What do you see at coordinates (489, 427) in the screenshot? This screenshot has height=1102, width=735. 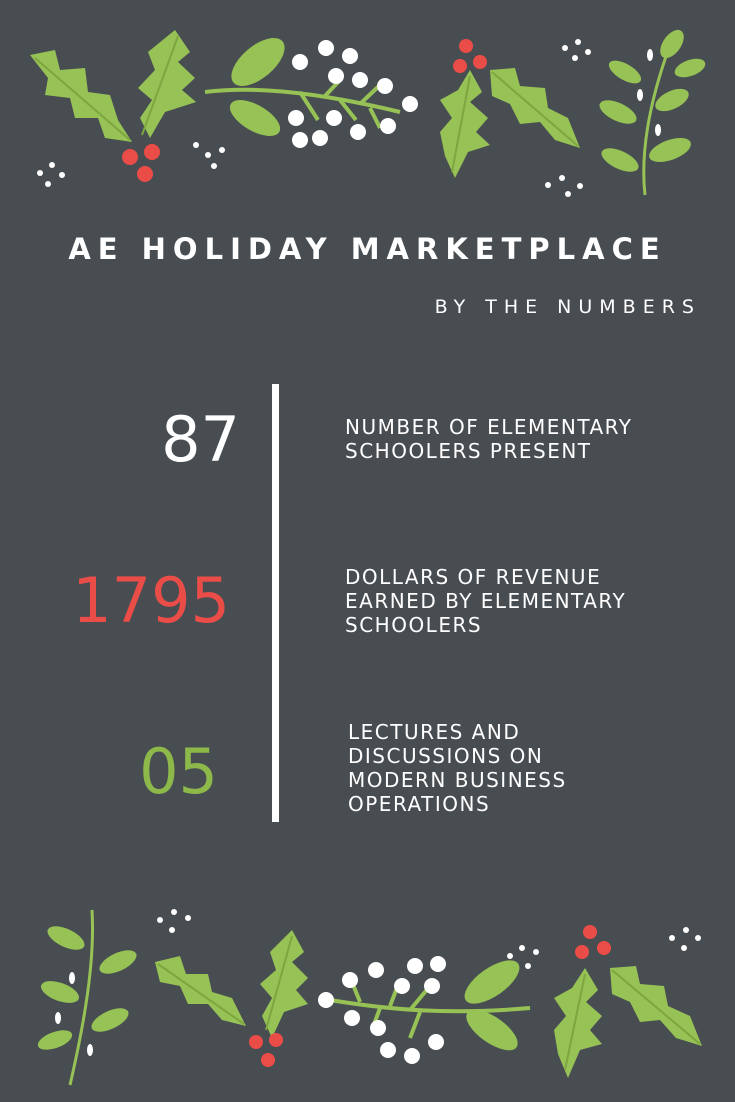 I see `stat-description-line: NUMBER OF ELEMENTARY` at bounding box center [489, 427].